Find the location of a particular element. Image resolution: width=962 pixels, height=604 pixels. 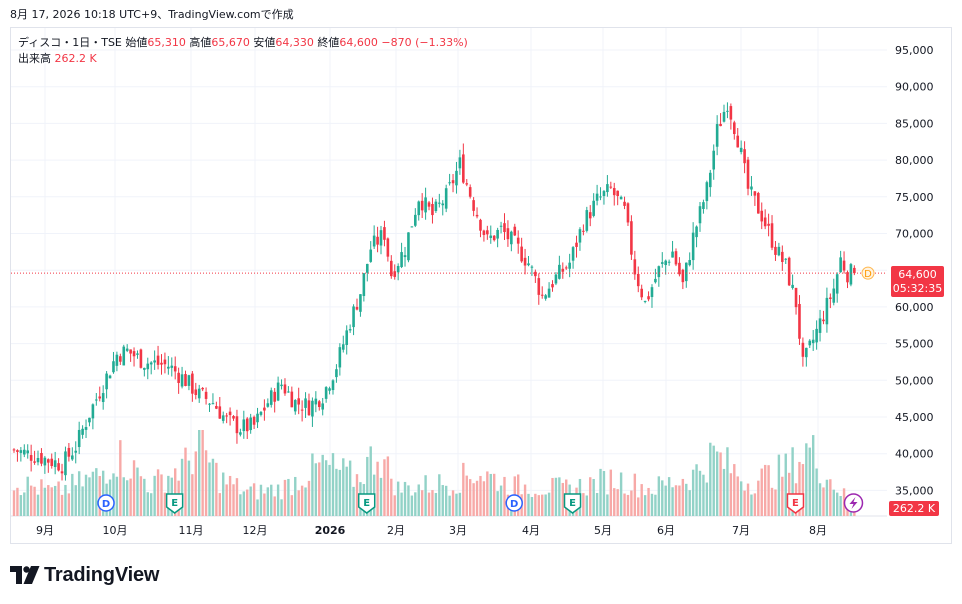

x-tick-label: 8月 is located at coordinates (818, 530).